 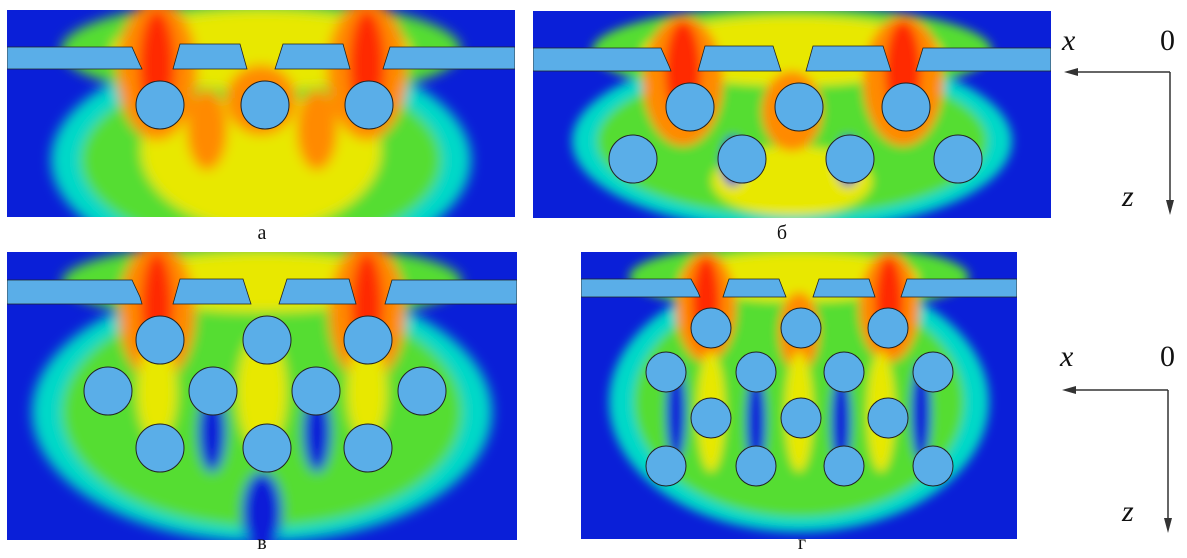 What do you see at coordinates (262, 233) in the screenshot?
I see `caption-a: а` at bounding box center [262, 233].